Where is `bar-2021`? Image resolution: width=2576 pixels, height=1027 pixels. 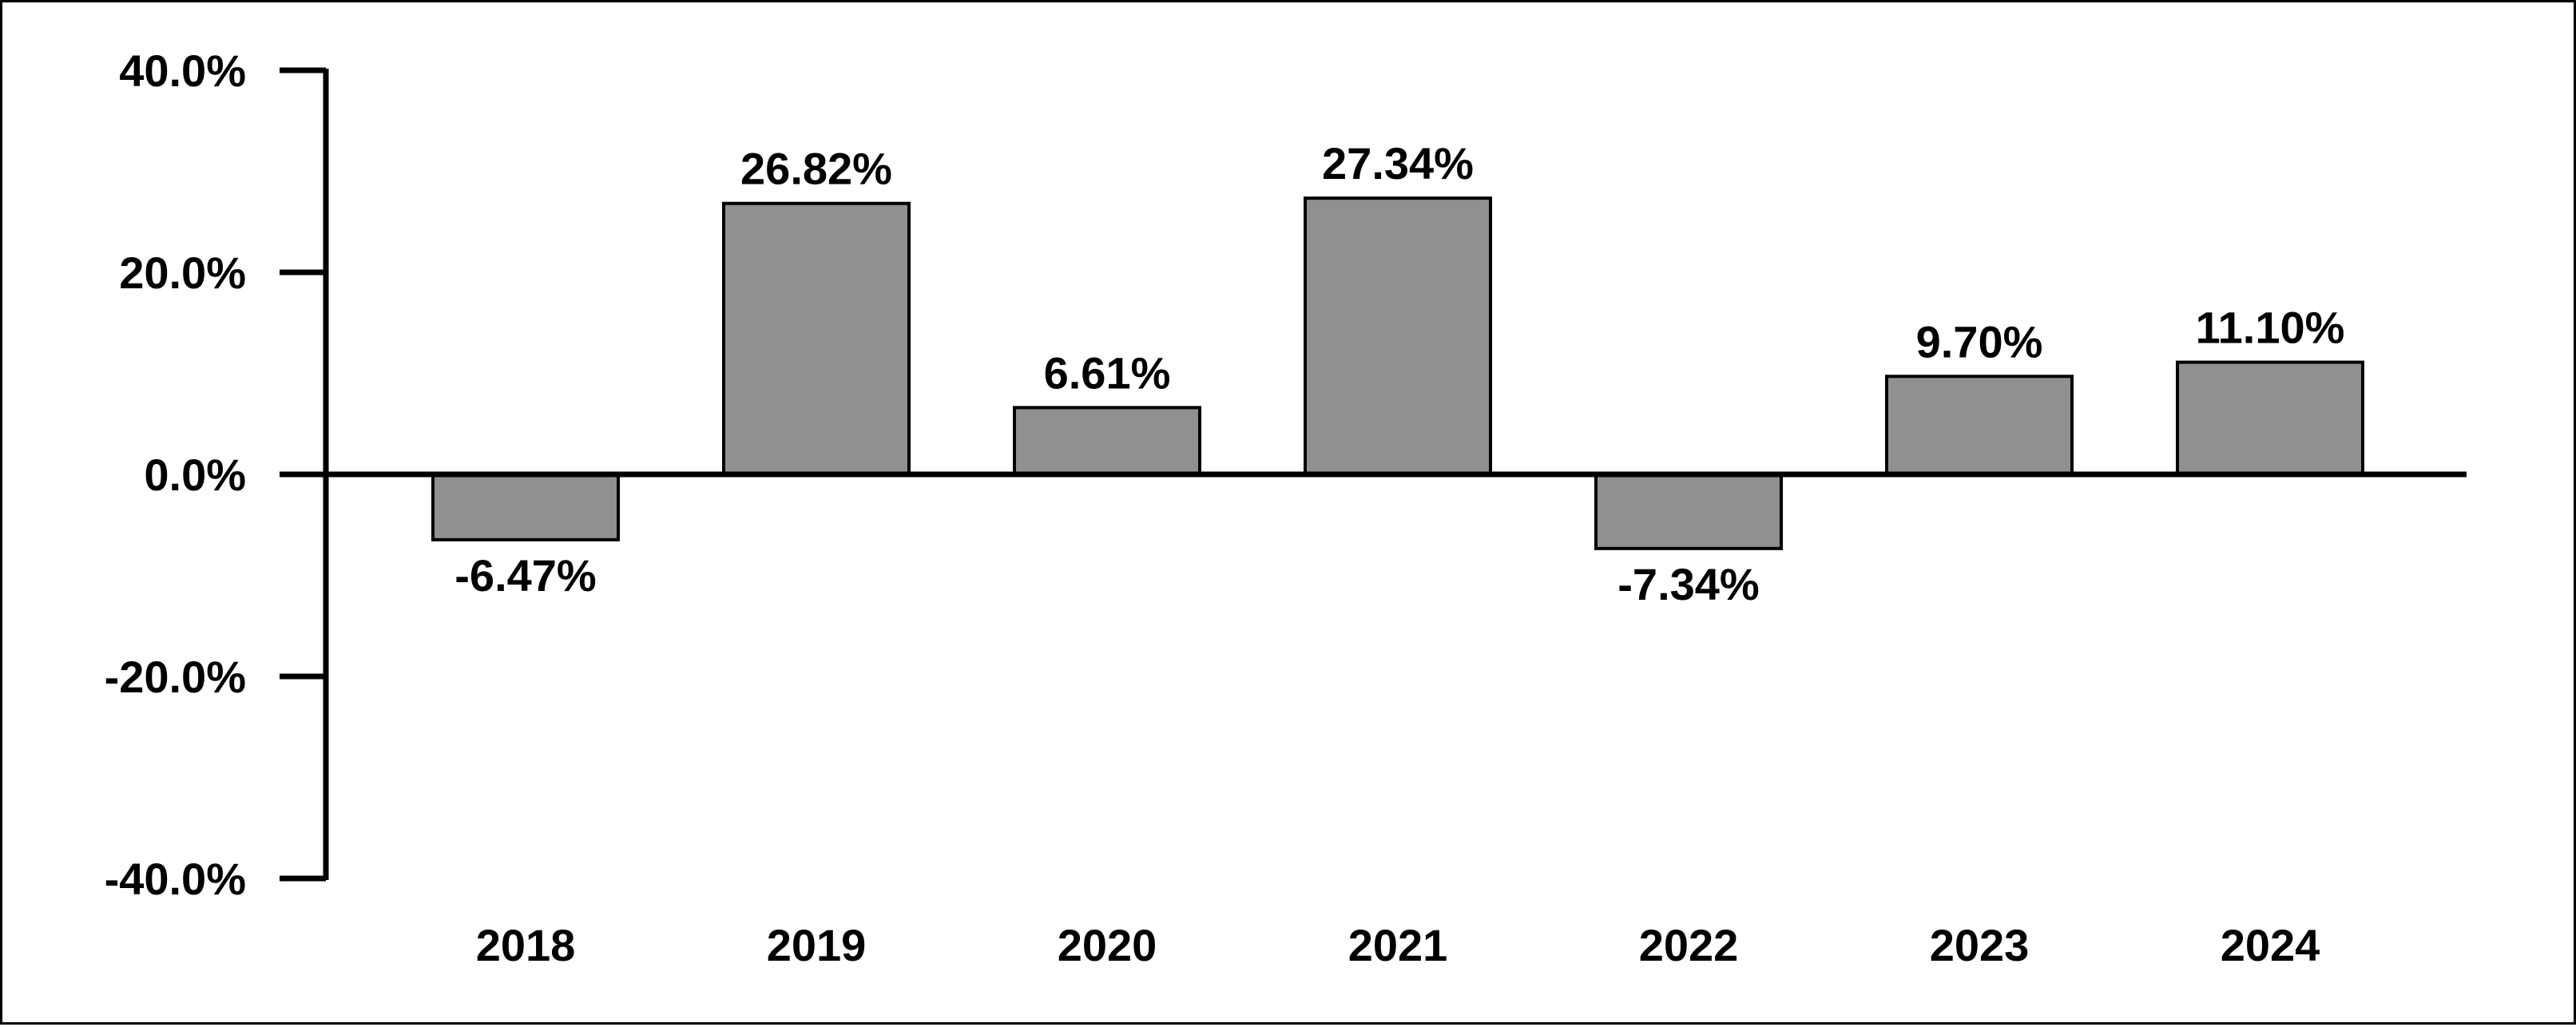 bar-2021 is located at coordinates (1398, 337).